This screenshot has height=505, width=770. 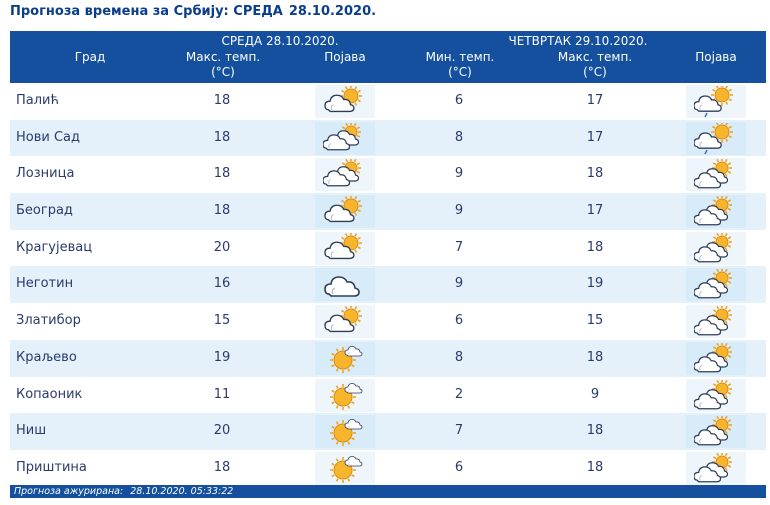 What do you see at coordinates (223, 72) in the screenshot?
I see `header-max-temp-1-unit: (°C)` at bounding box center [223, 72].